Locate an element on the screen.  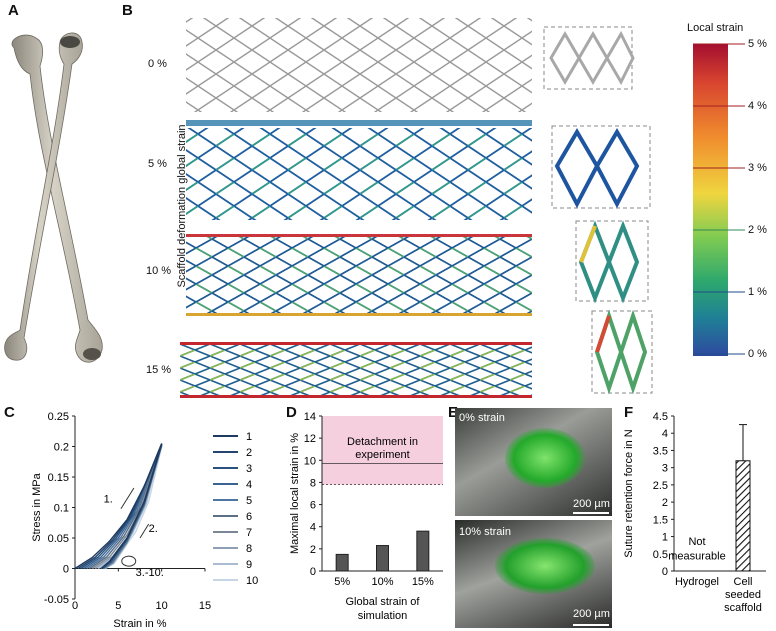
c-ytick-label: 0.15 is located at coordinates (58, 478).